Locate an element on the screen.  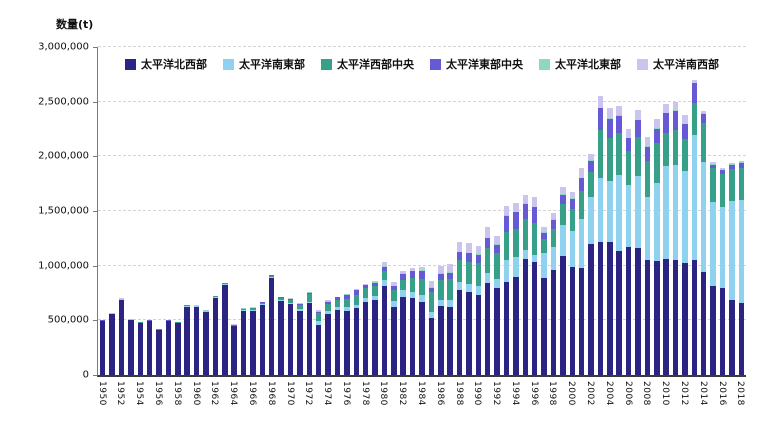
bar-1976 is located at coordinates (347, 334).